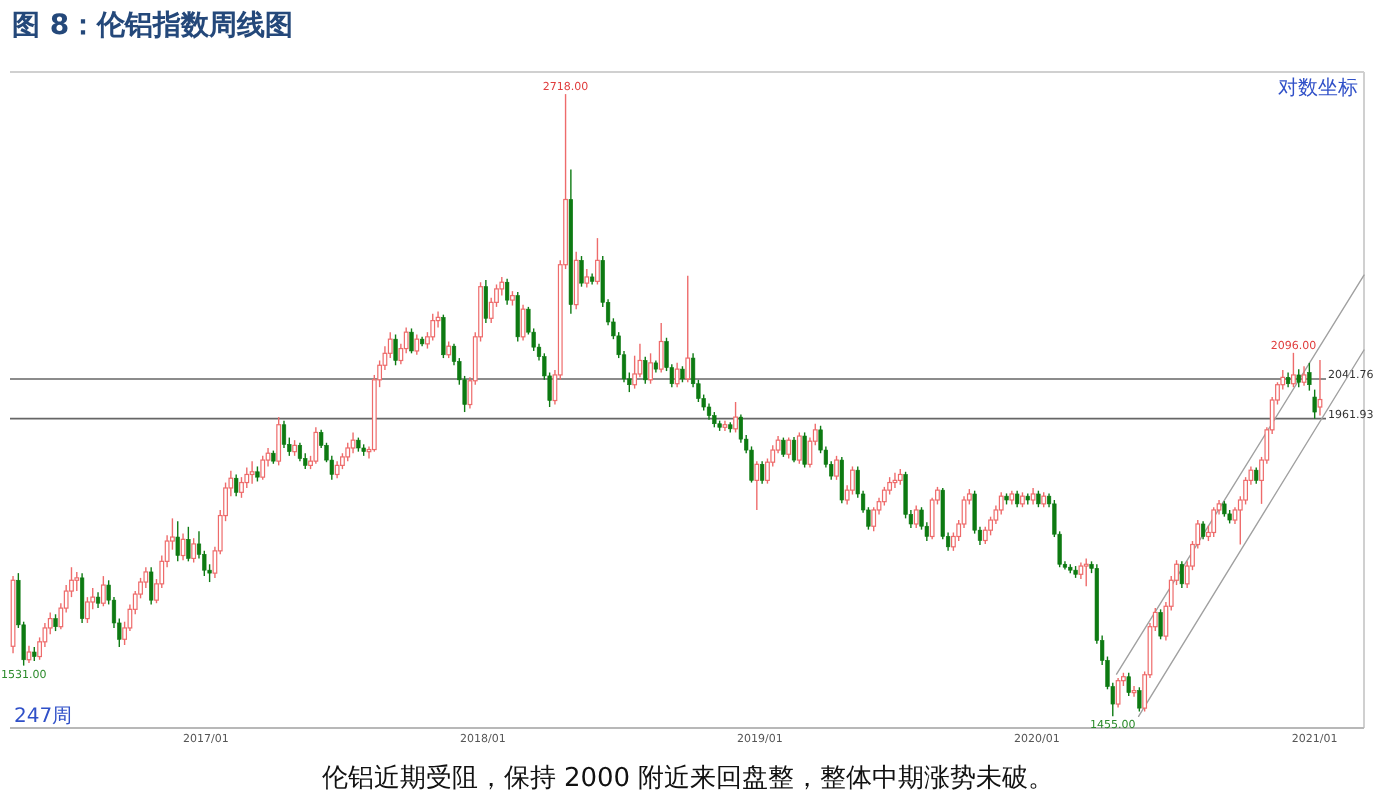 The height and width of the screenshot is (808, 1376). Describe the element at coordinates (153, 26) in the screenshot. I see `chart-title: 图 8：伦铝指数周线图` at that location.